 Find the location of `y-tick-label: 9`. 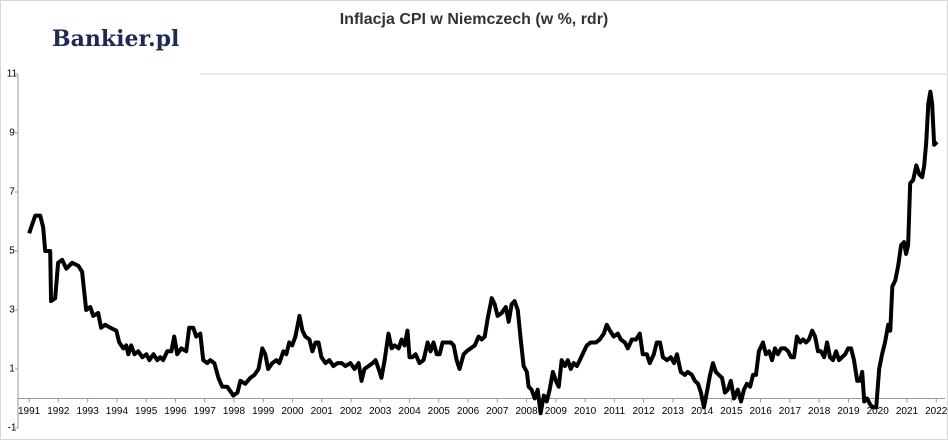

y-tick-label: 9 is located at coordinates (12, 133).